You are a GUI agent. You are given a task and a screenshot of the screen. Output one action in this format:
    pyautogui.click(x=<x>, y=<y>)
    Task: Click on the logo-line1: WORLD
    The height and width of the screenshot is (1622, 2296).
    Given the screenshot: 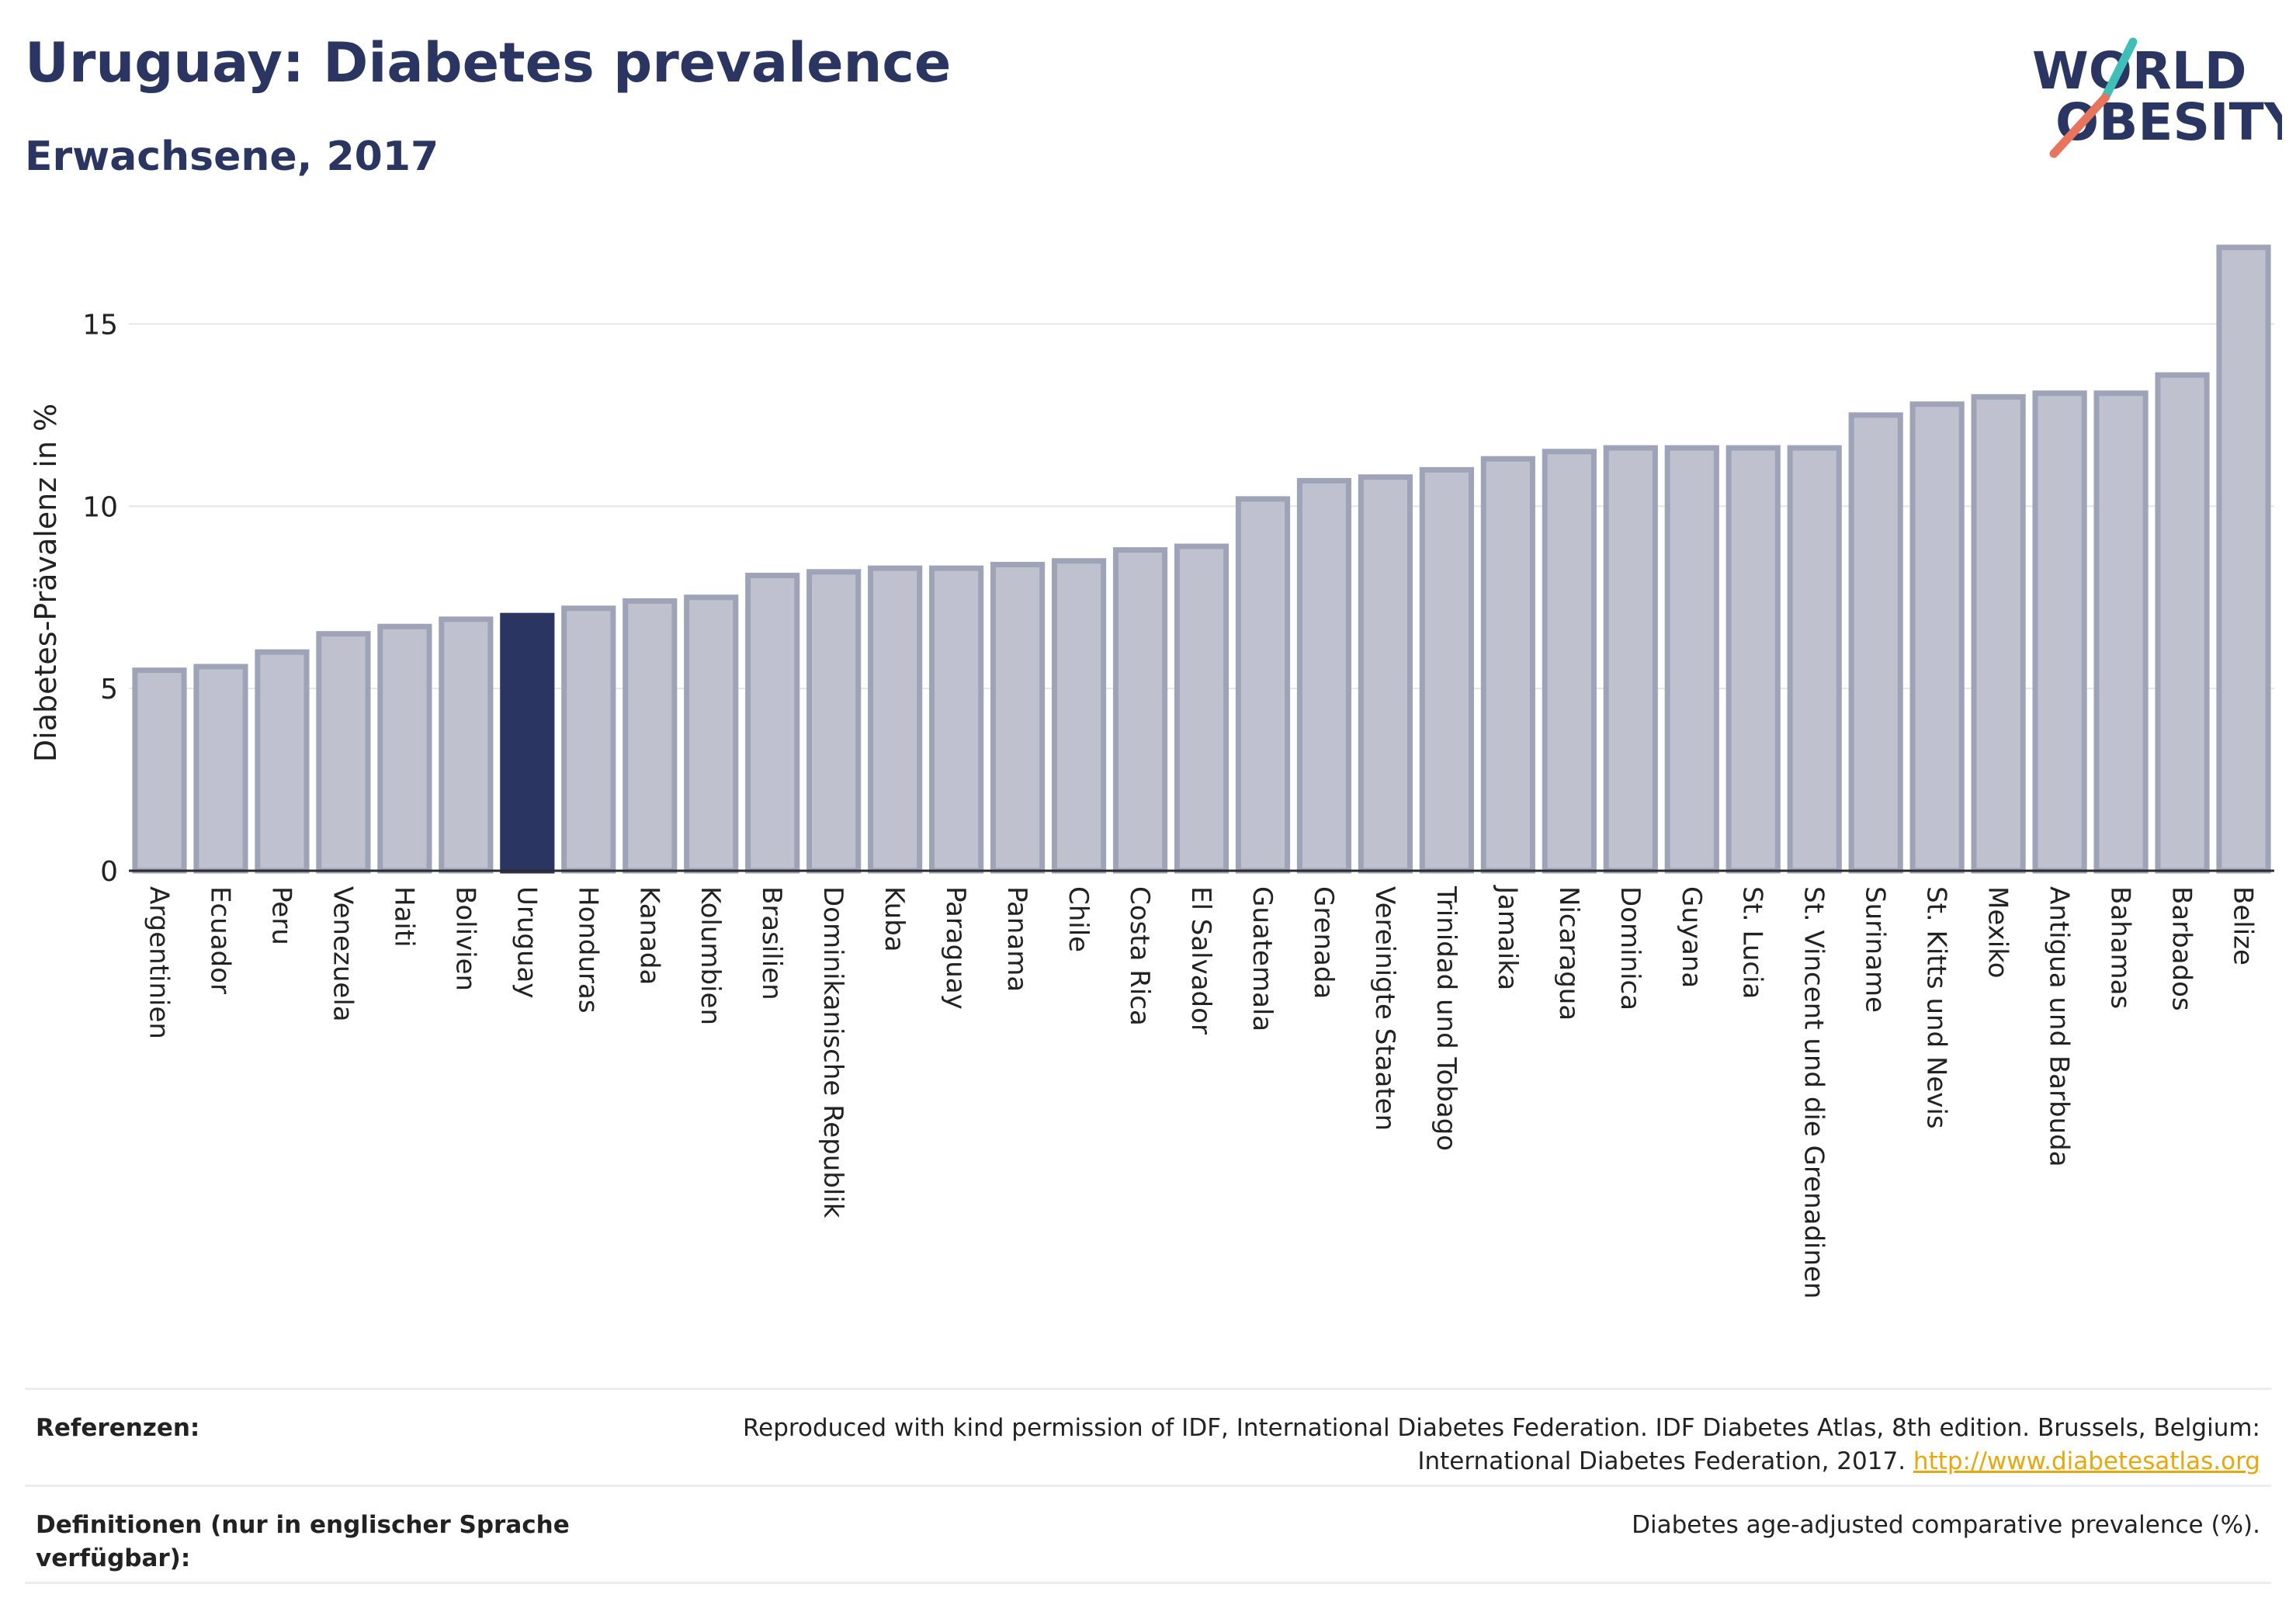 What is the action you would take?
    pyautogui.click(x=2139, y=71)
    